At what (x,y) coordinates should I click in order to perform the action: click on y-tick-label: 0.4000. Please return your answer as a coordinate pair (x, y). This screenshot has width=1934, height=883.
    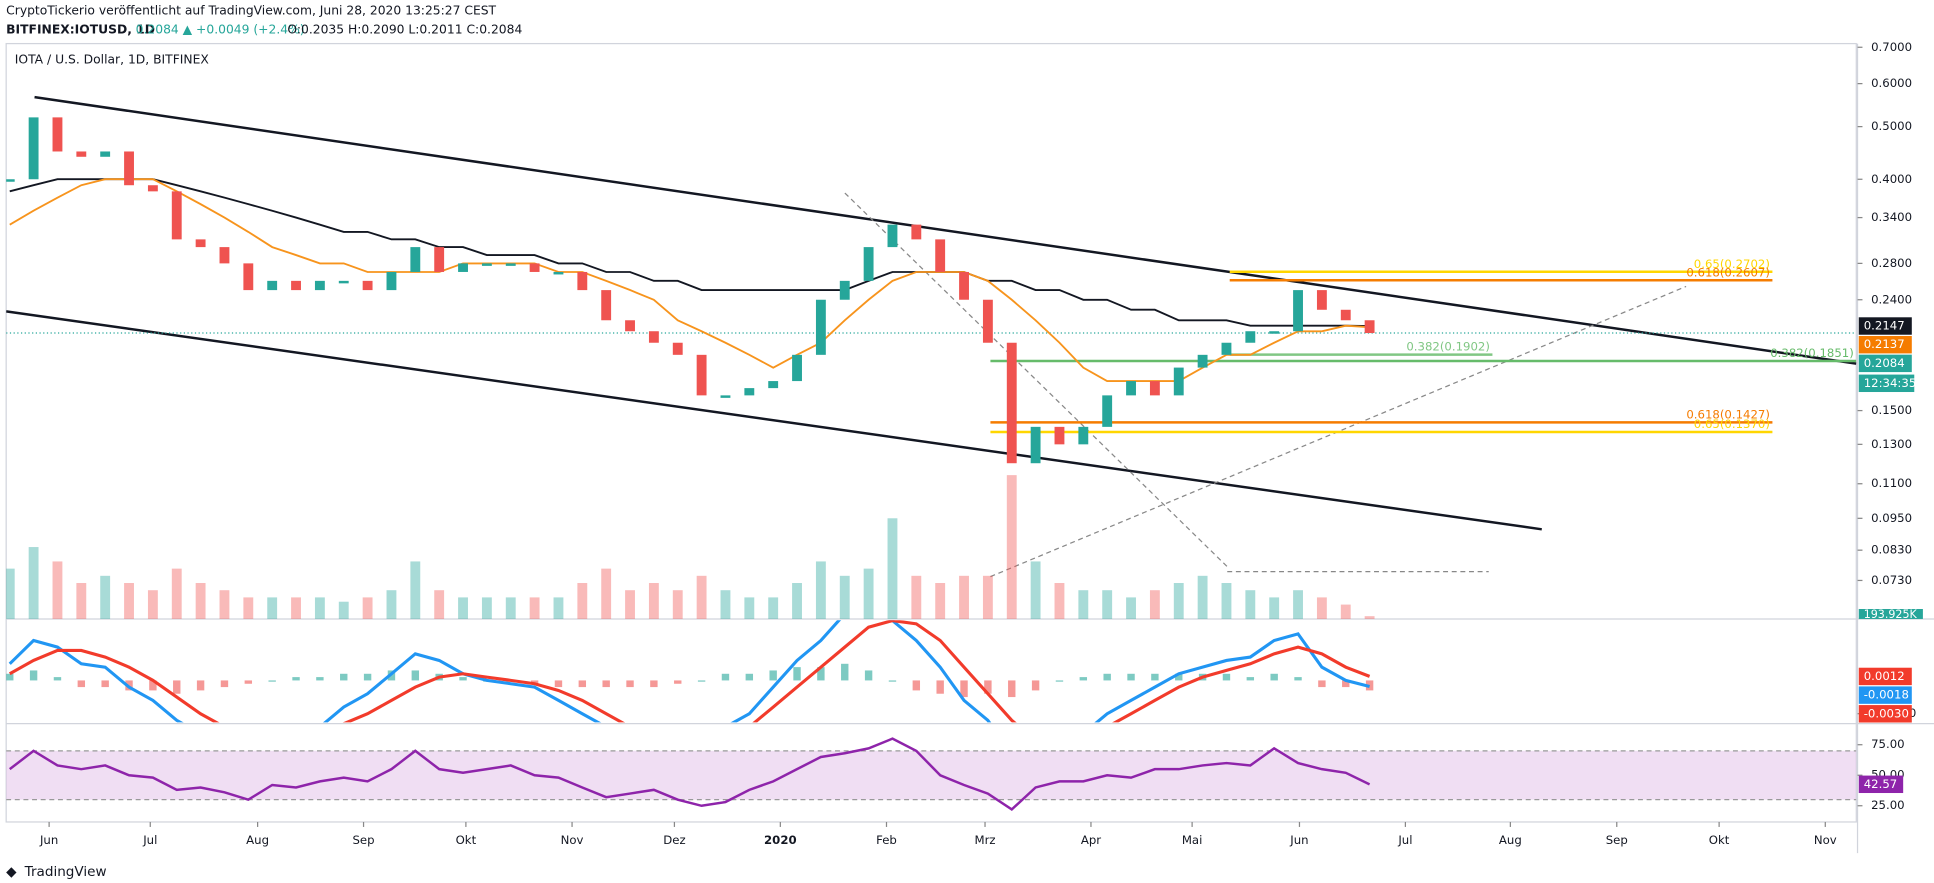
    Looking at the image, I should click on (1891, 179).